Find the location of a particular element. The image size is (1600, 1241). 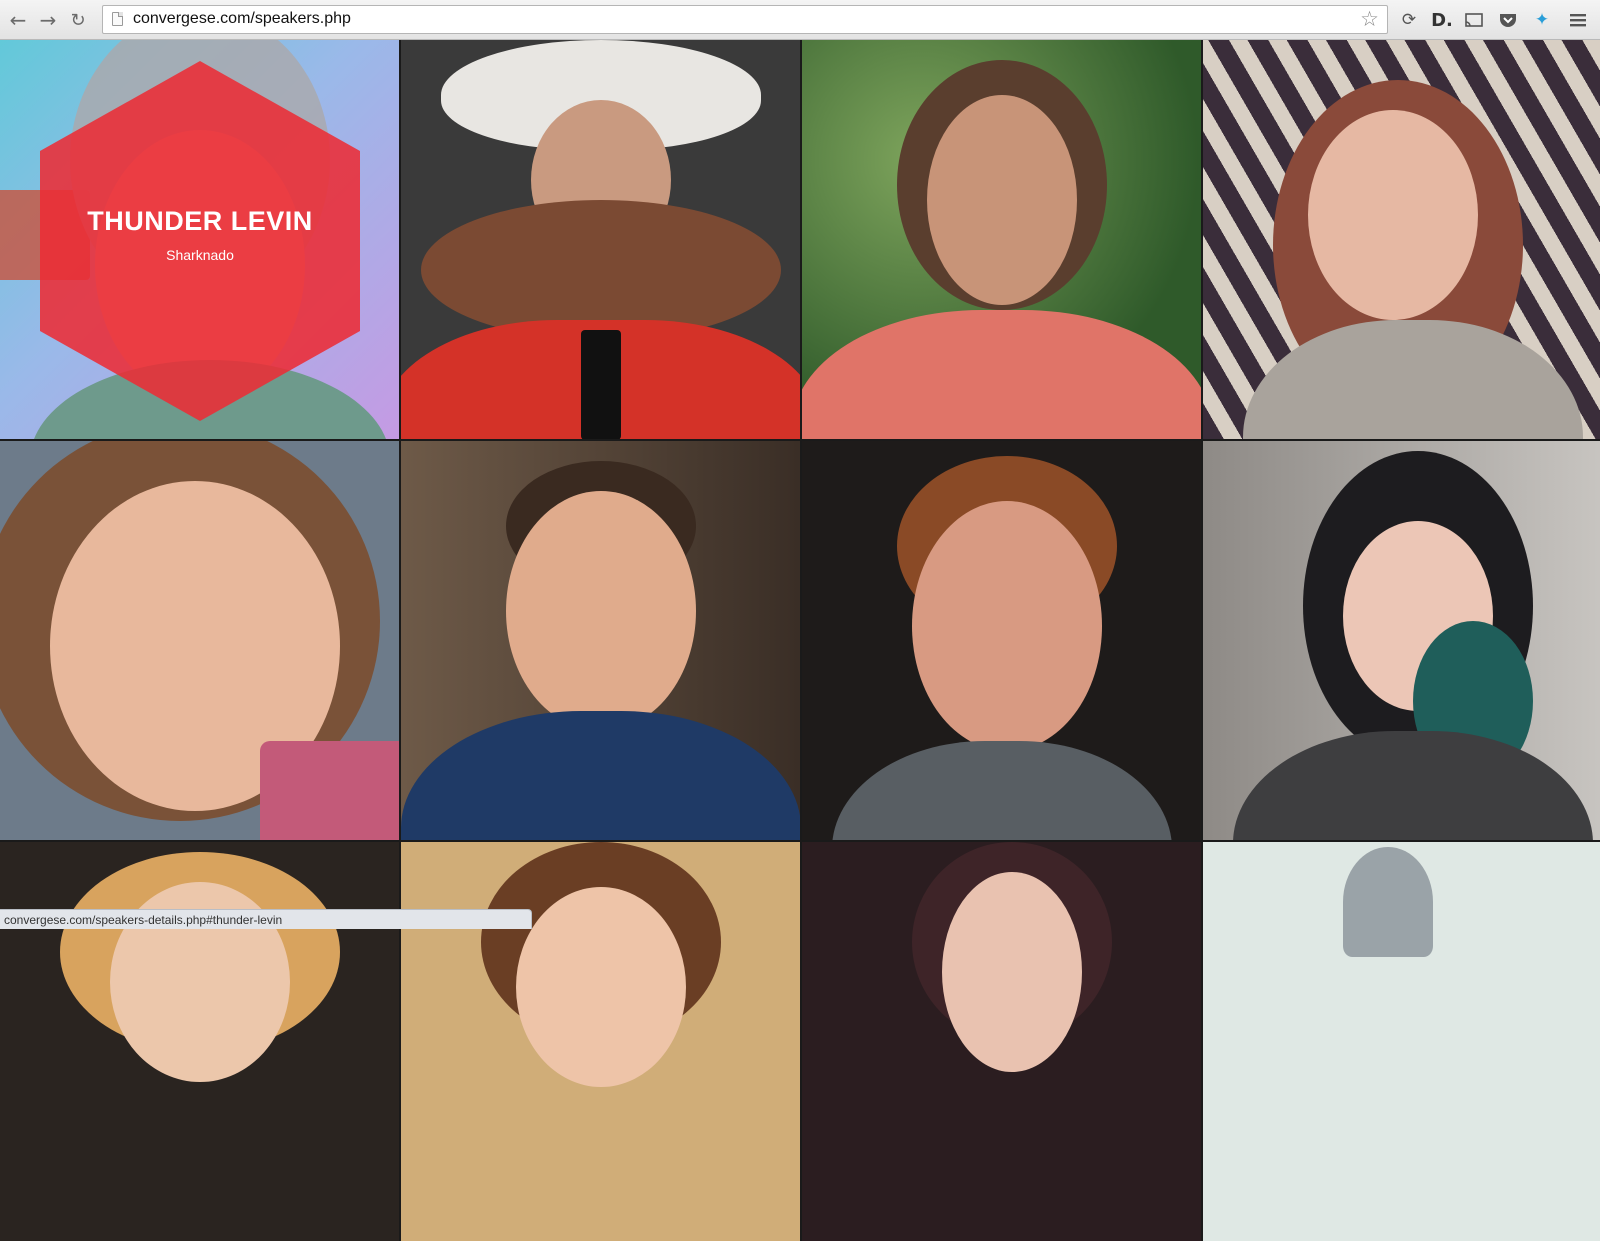

back-arrow-icon: ← is located at coordinates (18, 20).